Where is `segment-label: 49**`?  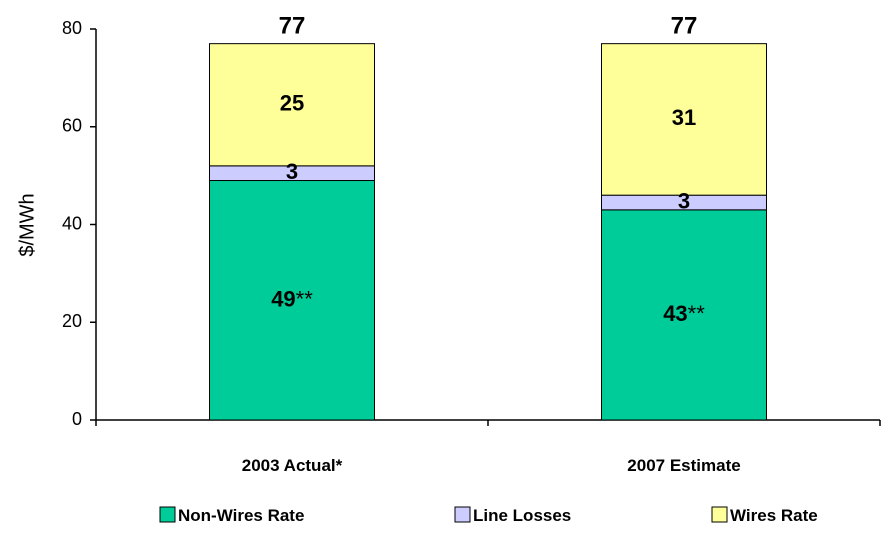 segment-label: 49** is located at coordinates (292, 298).